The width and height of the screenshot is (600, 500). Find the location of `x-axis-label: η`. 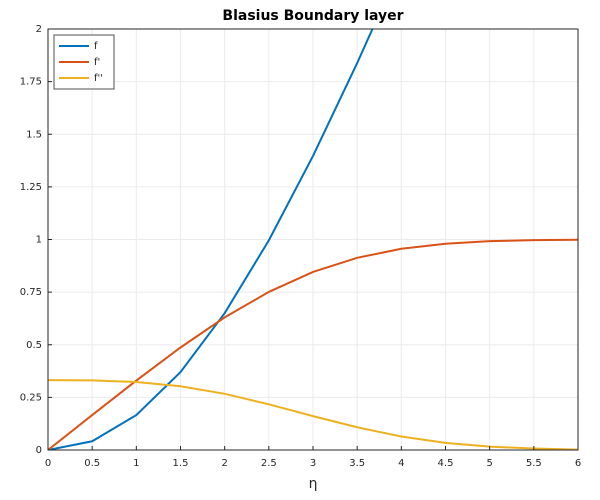

x-axis-label: η is located at coordinates (313, 484).